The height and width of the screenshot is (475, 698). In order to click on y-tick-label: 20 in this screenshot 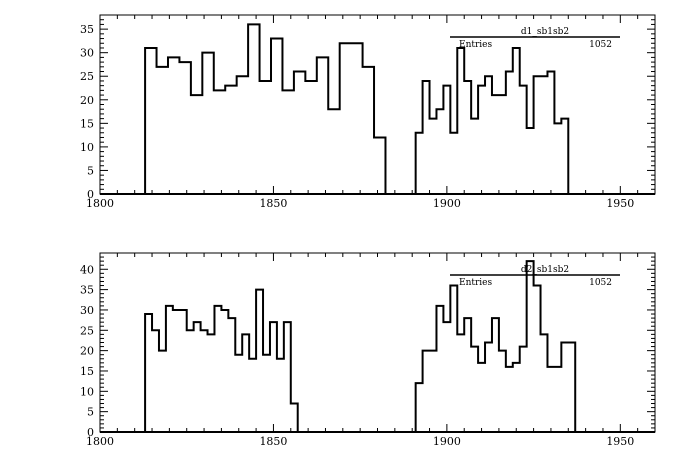, I will do `click(87, 351)`.